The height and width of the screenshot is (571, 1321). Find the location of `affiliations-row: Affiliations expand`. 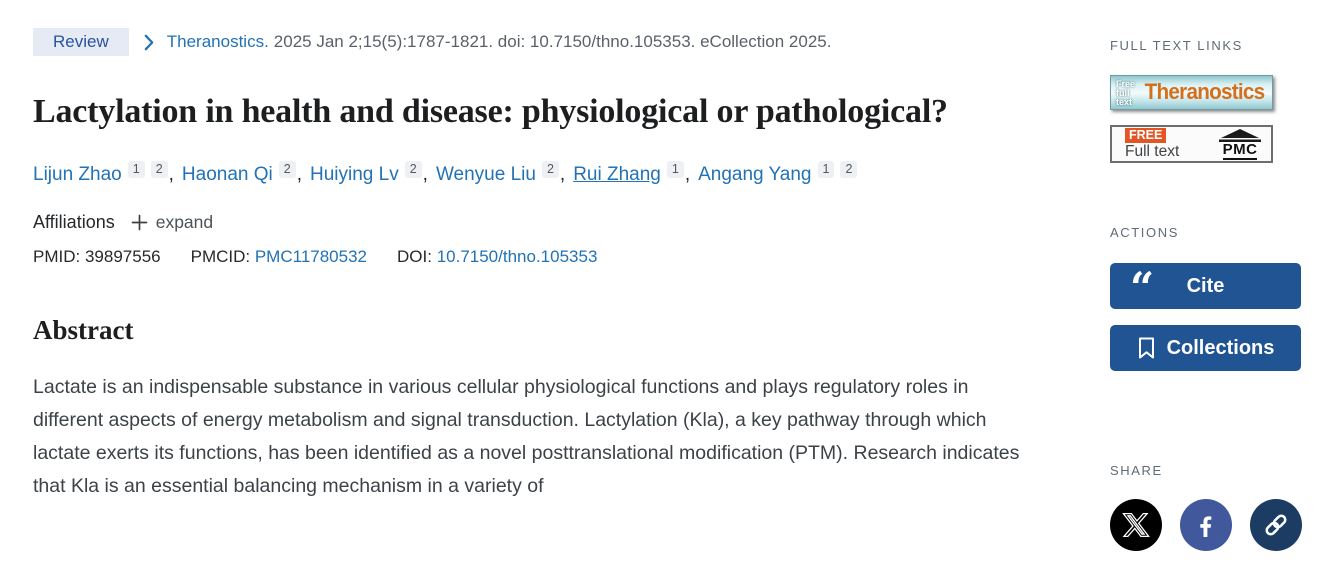

affiliations-row: Affiliations expand is located at coordinates (528, 222).